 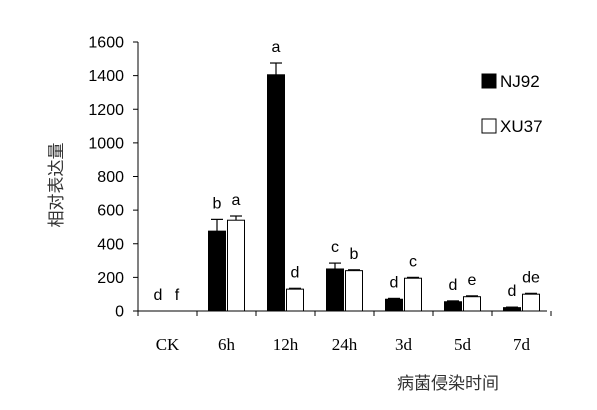 I want to click on y-tick-label: 400, so click(x=110, y=244).